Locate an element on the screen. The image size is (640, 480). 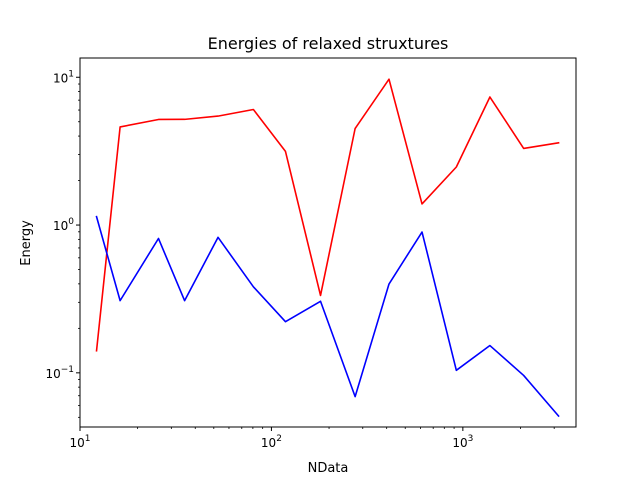
y-tick-label: 10⁻¹ is located at coordinates (59, 373).